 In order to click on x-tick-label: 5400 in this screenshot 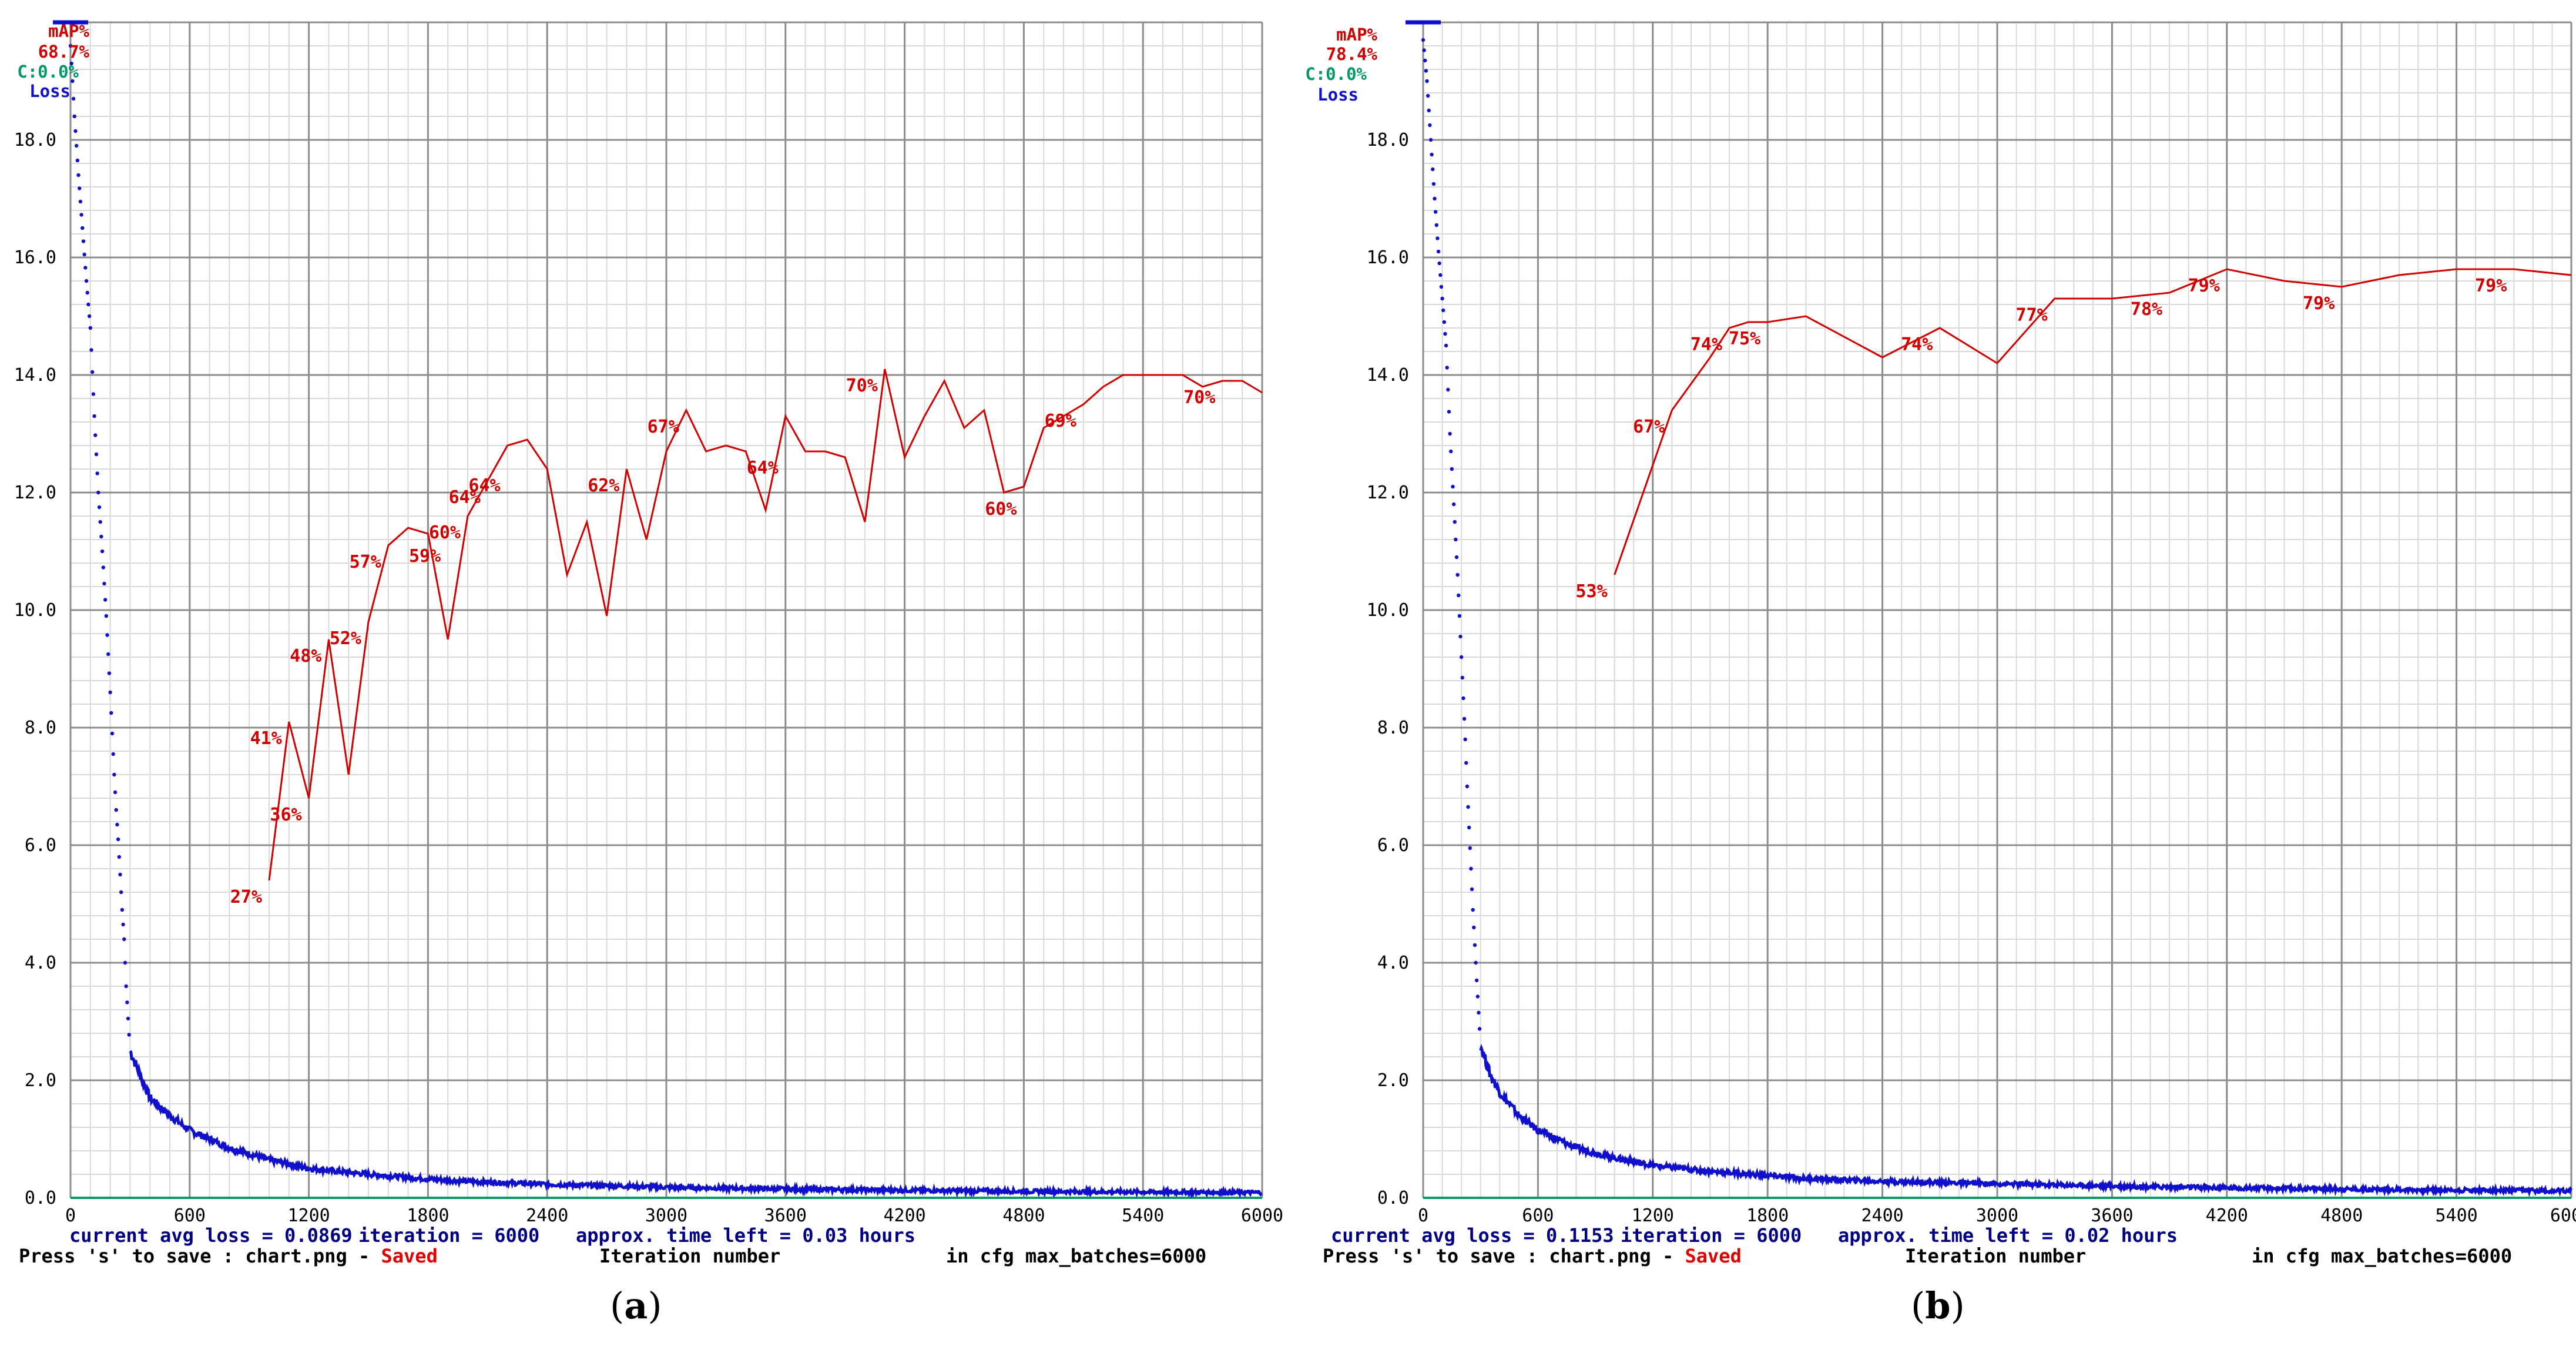, I will do `click(1143, 1215)`.